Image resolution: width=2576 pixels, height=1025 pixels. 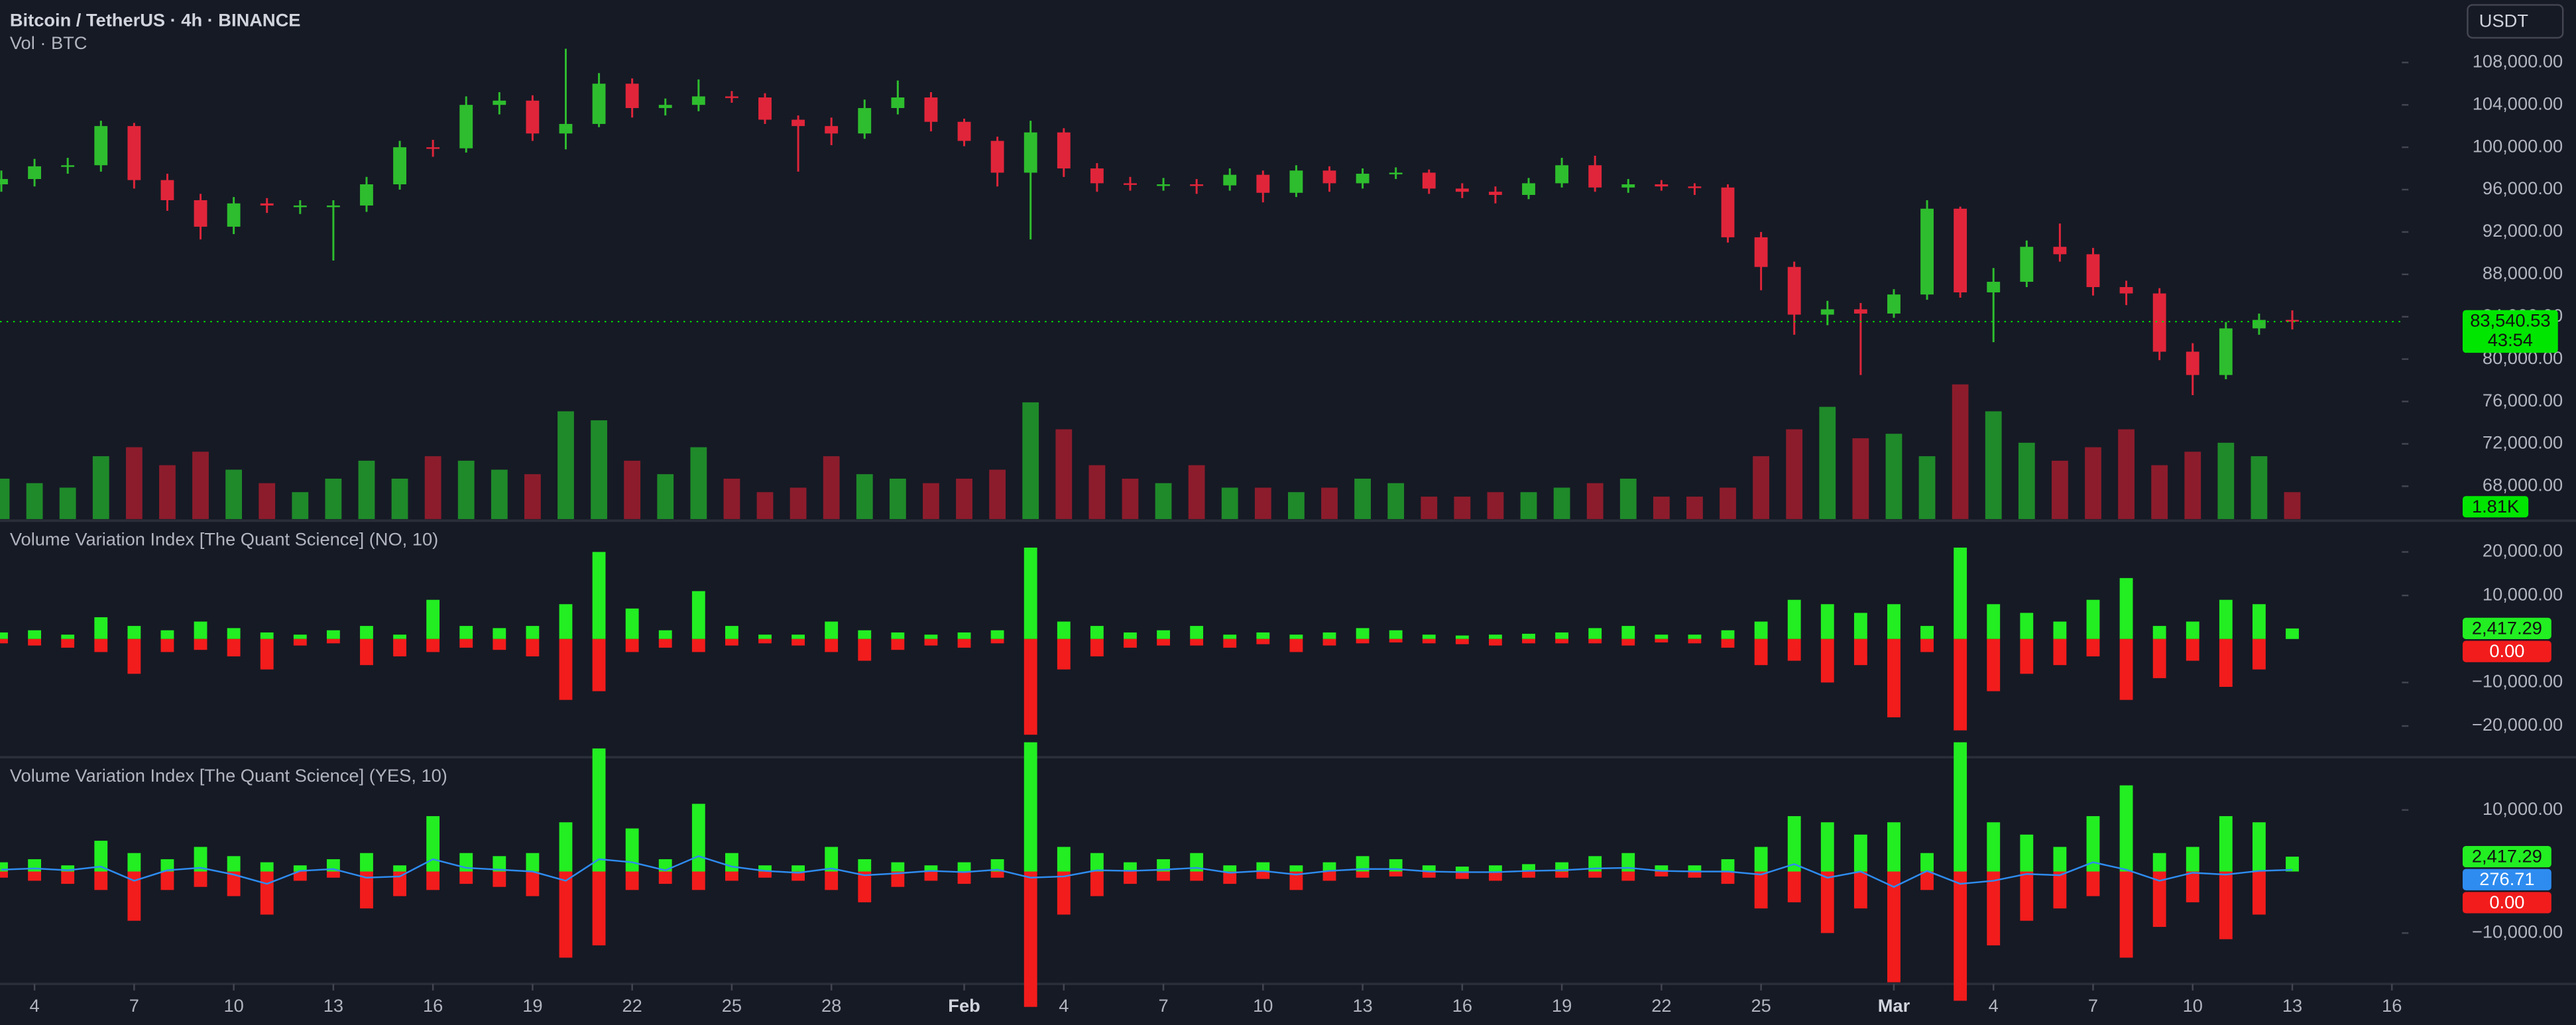 What do you see at coordinates (1362, 1005) in the screenshot?
I see `x-tick-label: 13` at bounding box center [1362, 1005].